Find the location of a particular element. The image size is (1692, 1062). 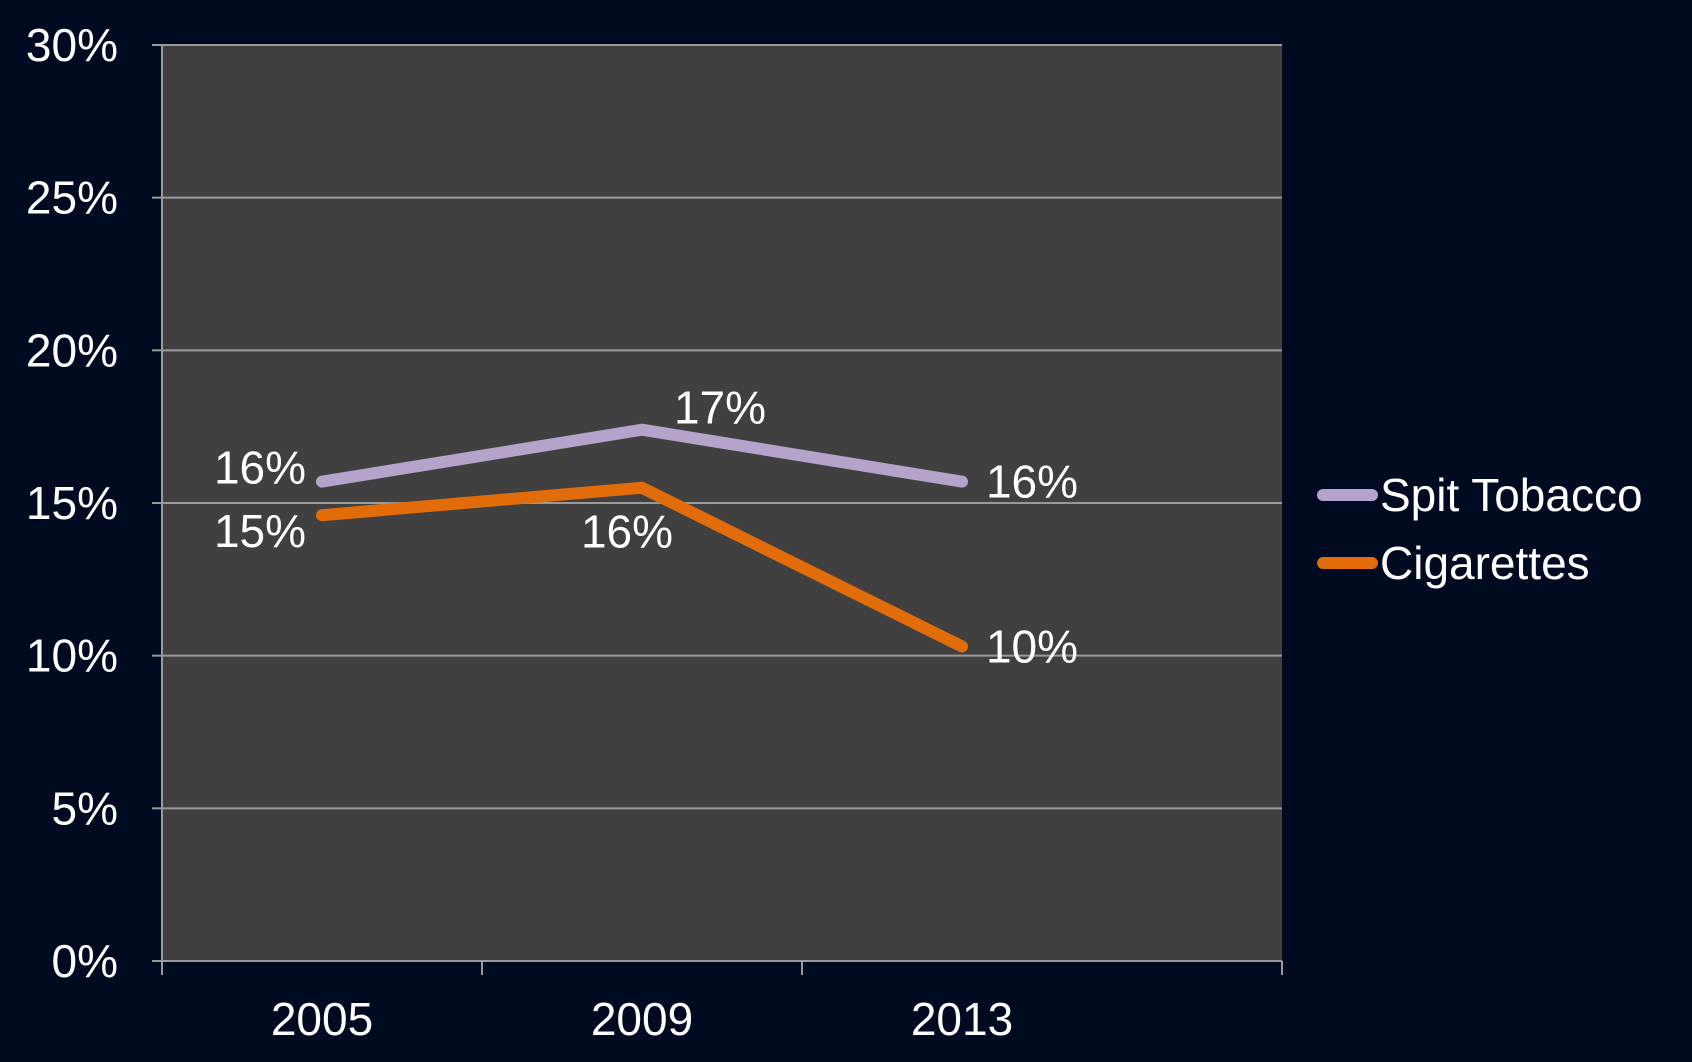

series-line-cigarettes is located at coordinates (642, 567).